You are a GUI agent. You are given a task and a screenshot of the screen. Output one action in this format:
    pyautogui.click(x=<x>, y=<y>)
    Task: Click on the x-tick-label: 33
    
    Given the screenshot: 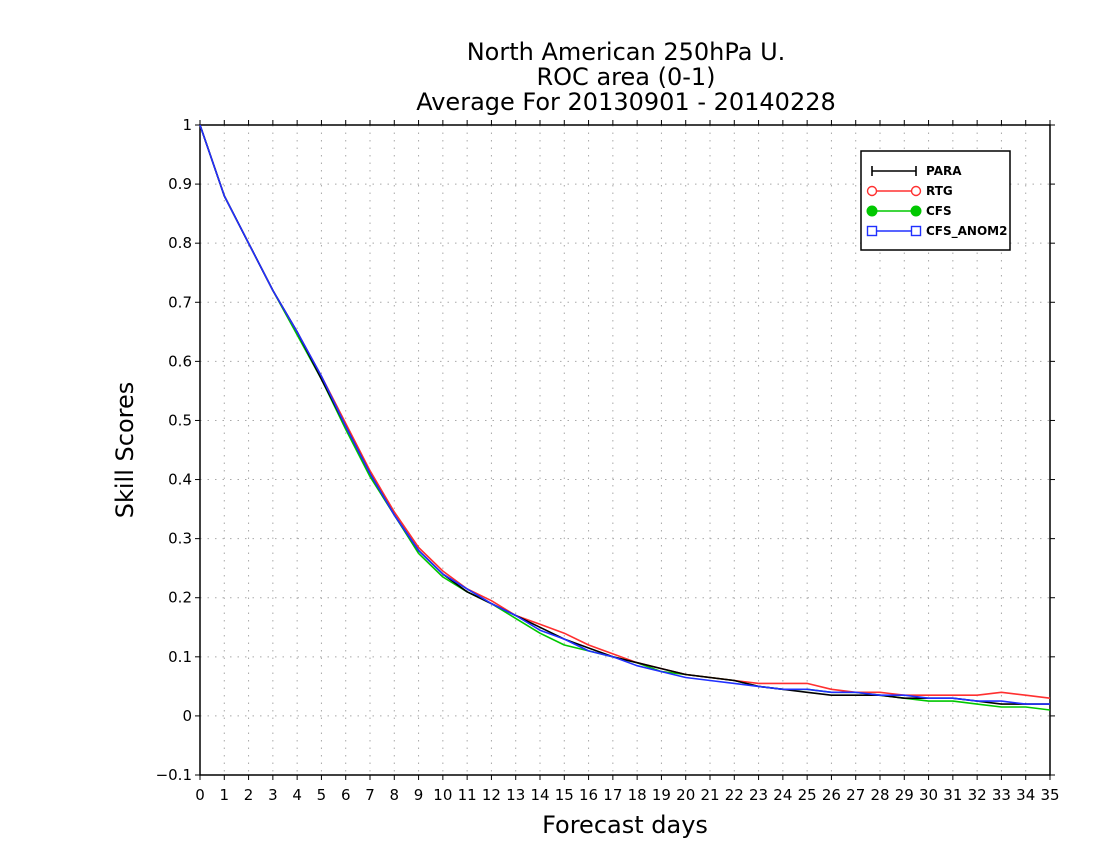 What is the action you would take?
    pyautogui.click(x=1001, y=795)
    